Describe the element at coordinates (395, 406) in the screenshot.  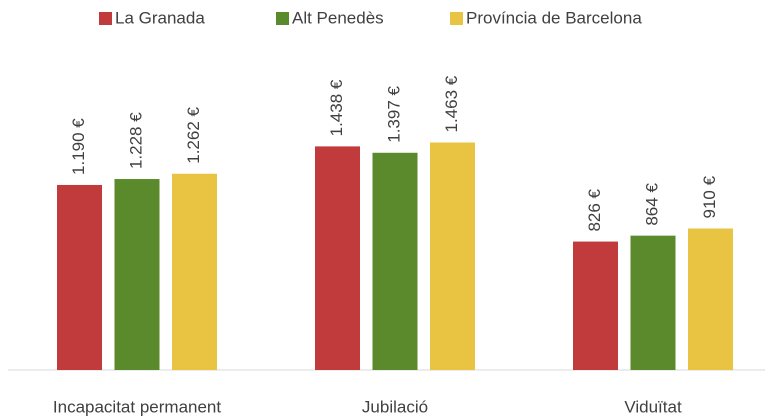
I see `x-tick-label: Jubilació` at that location.